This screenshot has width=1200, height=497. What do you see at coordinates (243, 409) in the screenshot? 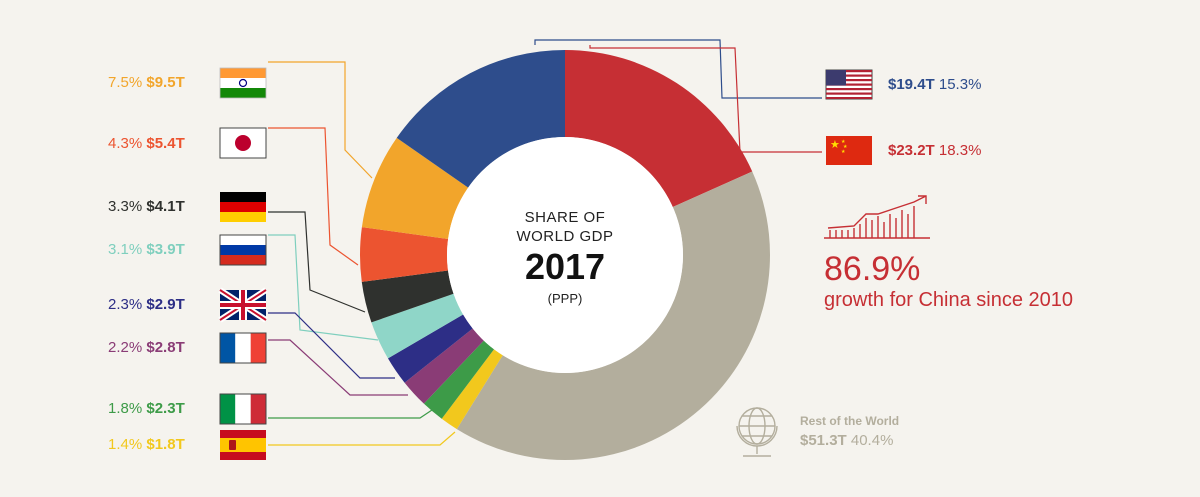
I see `flag-italy-icon` at bounding box center [243, 409].